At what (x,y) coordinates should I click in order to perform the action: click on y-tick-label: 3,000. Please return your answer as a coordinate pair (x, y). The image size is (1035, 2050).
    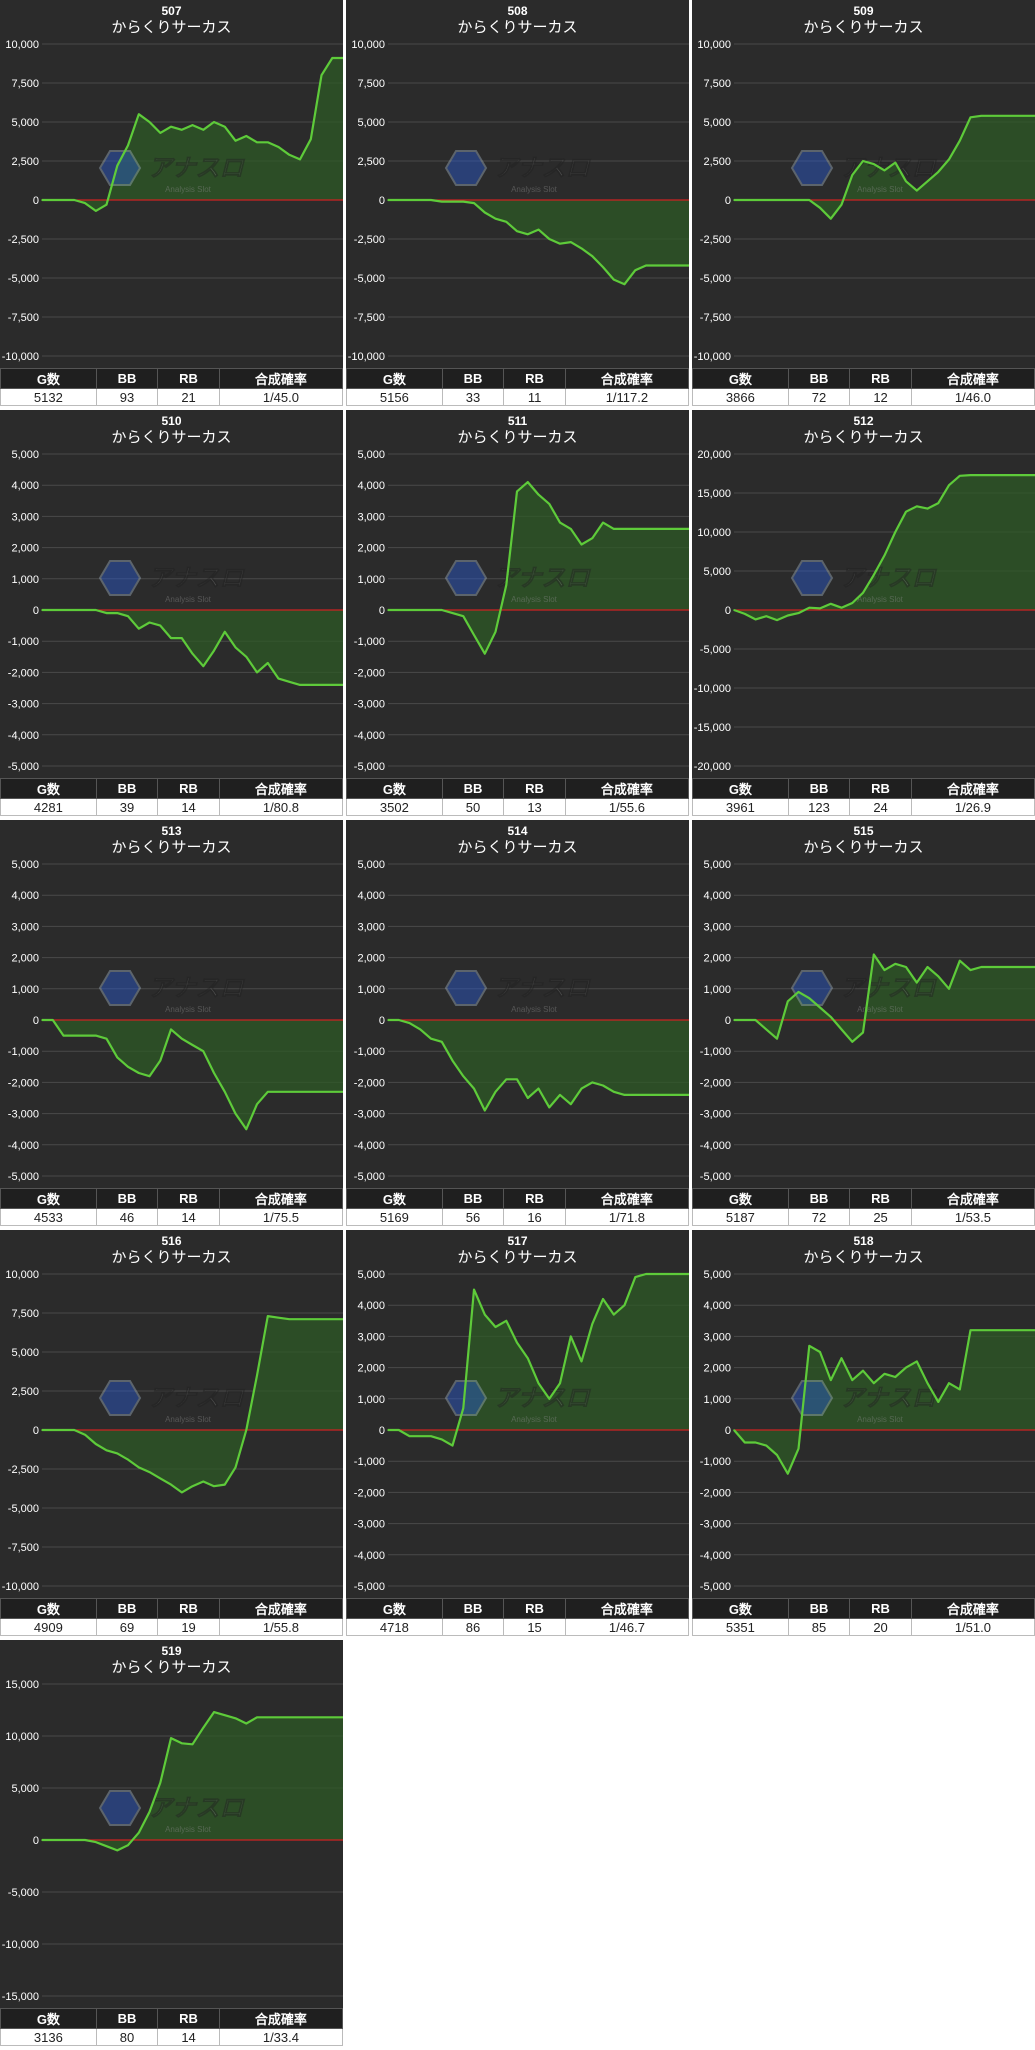
    Looking at the image, I should click on (717, 1337).